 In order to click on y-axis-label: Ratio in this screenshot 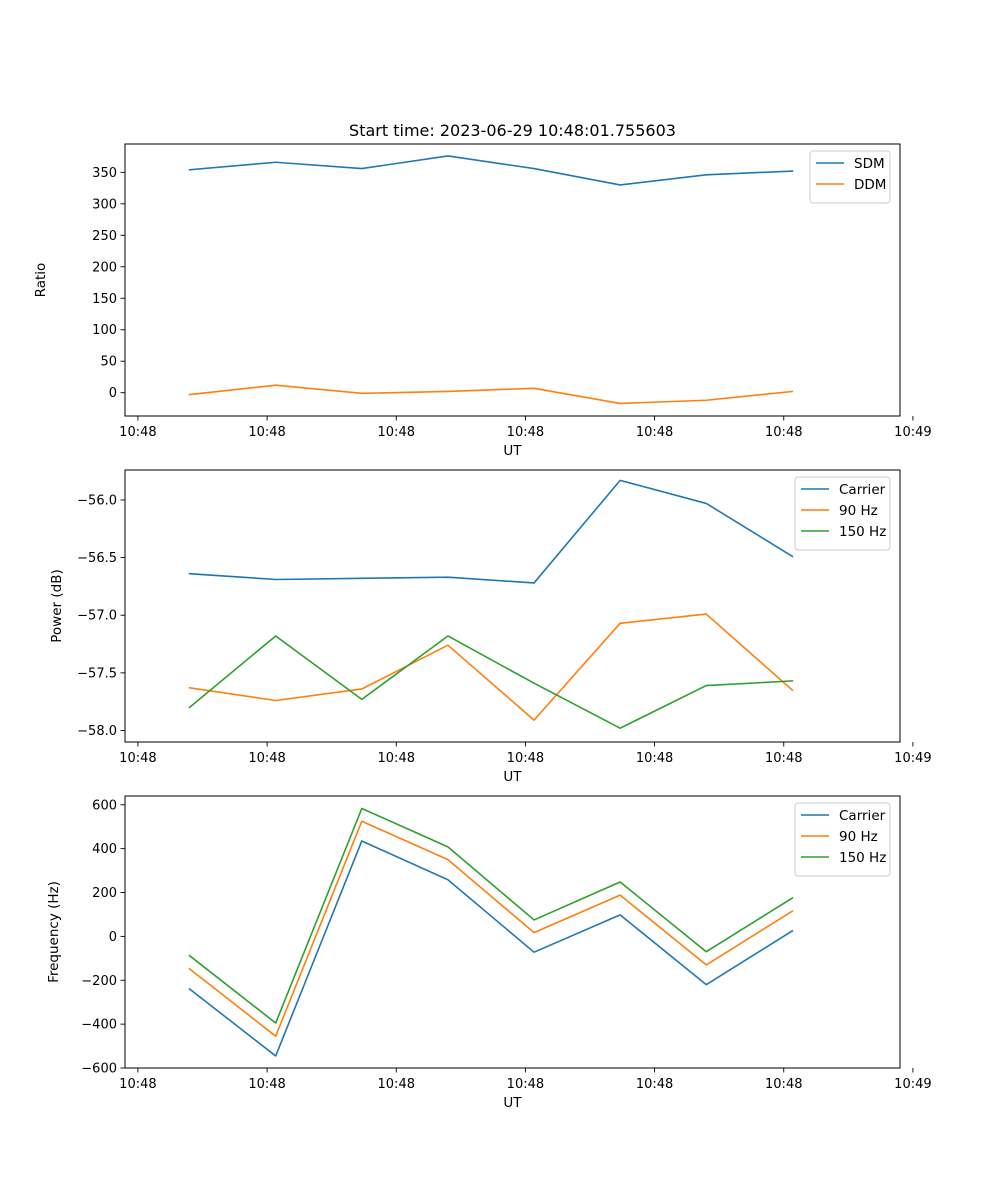, I will do `click(41, 280)`.